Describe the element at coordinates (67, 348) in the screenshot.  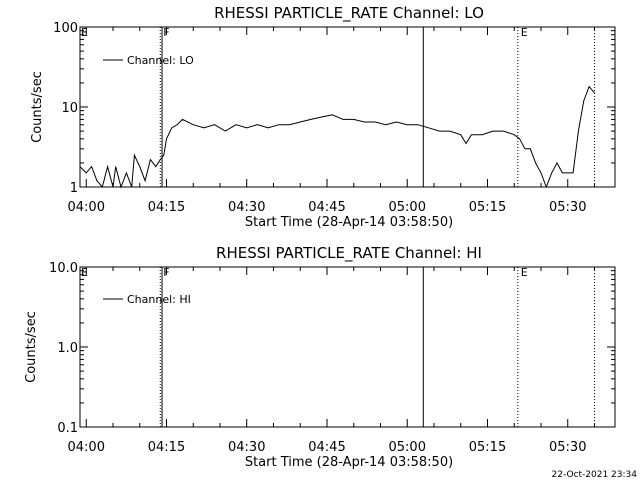
I see `y-tick-label: 1.0` at that location.